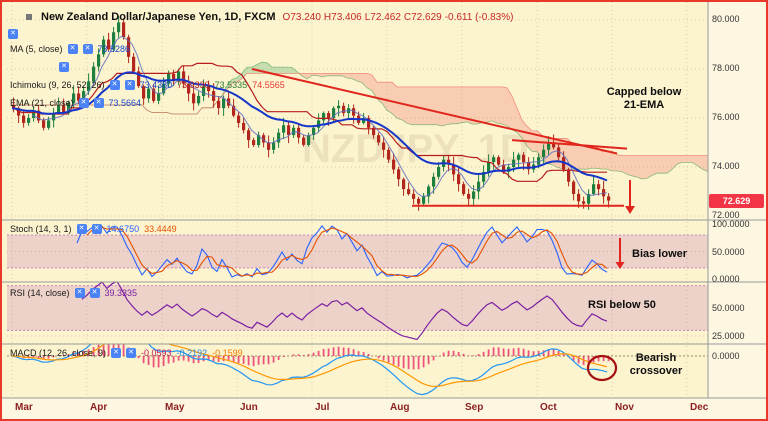 This screenshot has height=421, width=768. I want to click on axis-tick-label: 80.000, so click(726, 19).